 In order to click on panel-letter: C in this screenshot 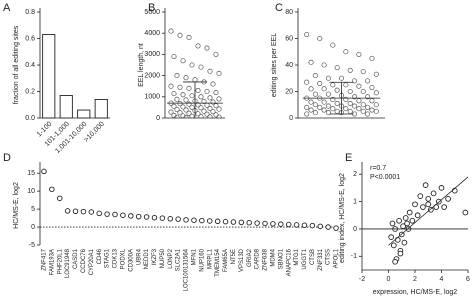, I will do `click(279, 8)`.